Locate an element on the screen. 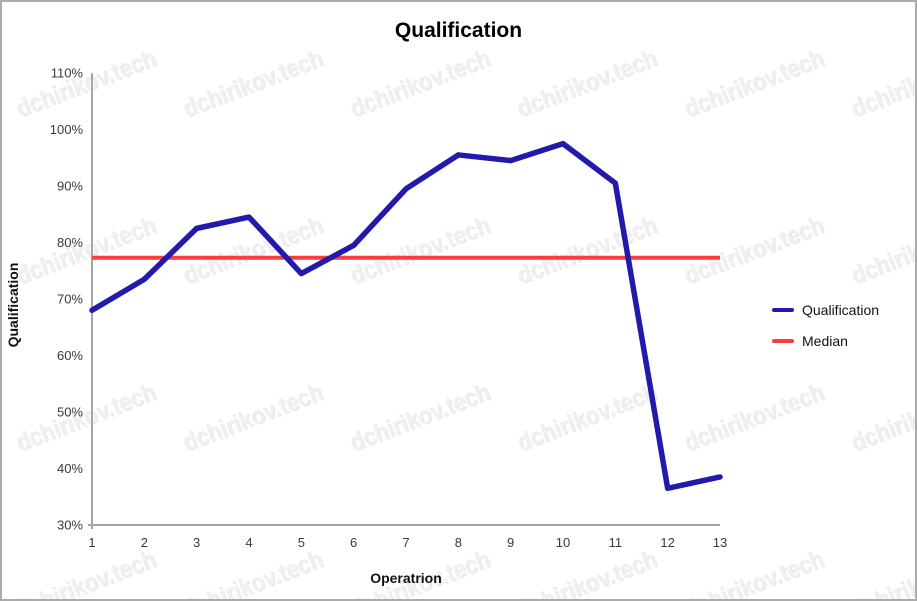 Image resolution: width=917 pixels, height=601 pixels. x-tick-label: 5 is located at coordinates (301, 542).